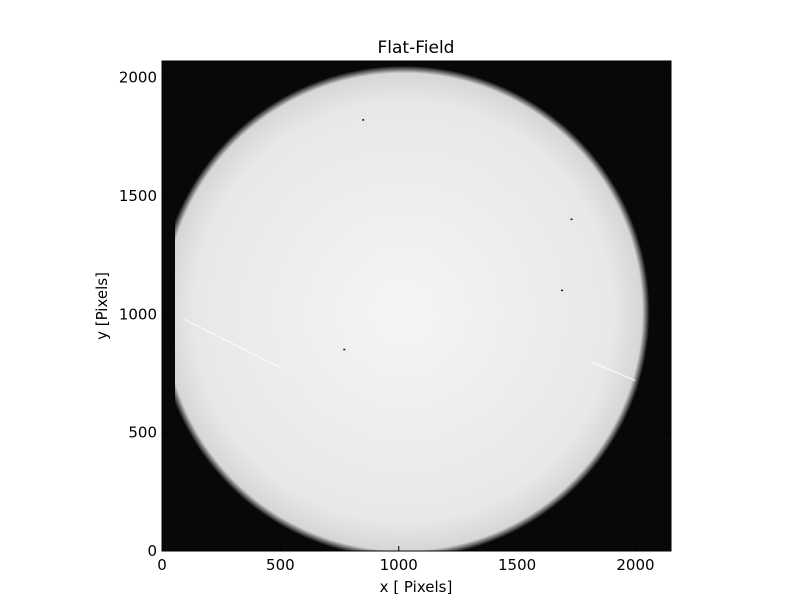 This screenshot has height=612, width=812. I want to click on chart-title: Flat-Field, so click(416, 48).